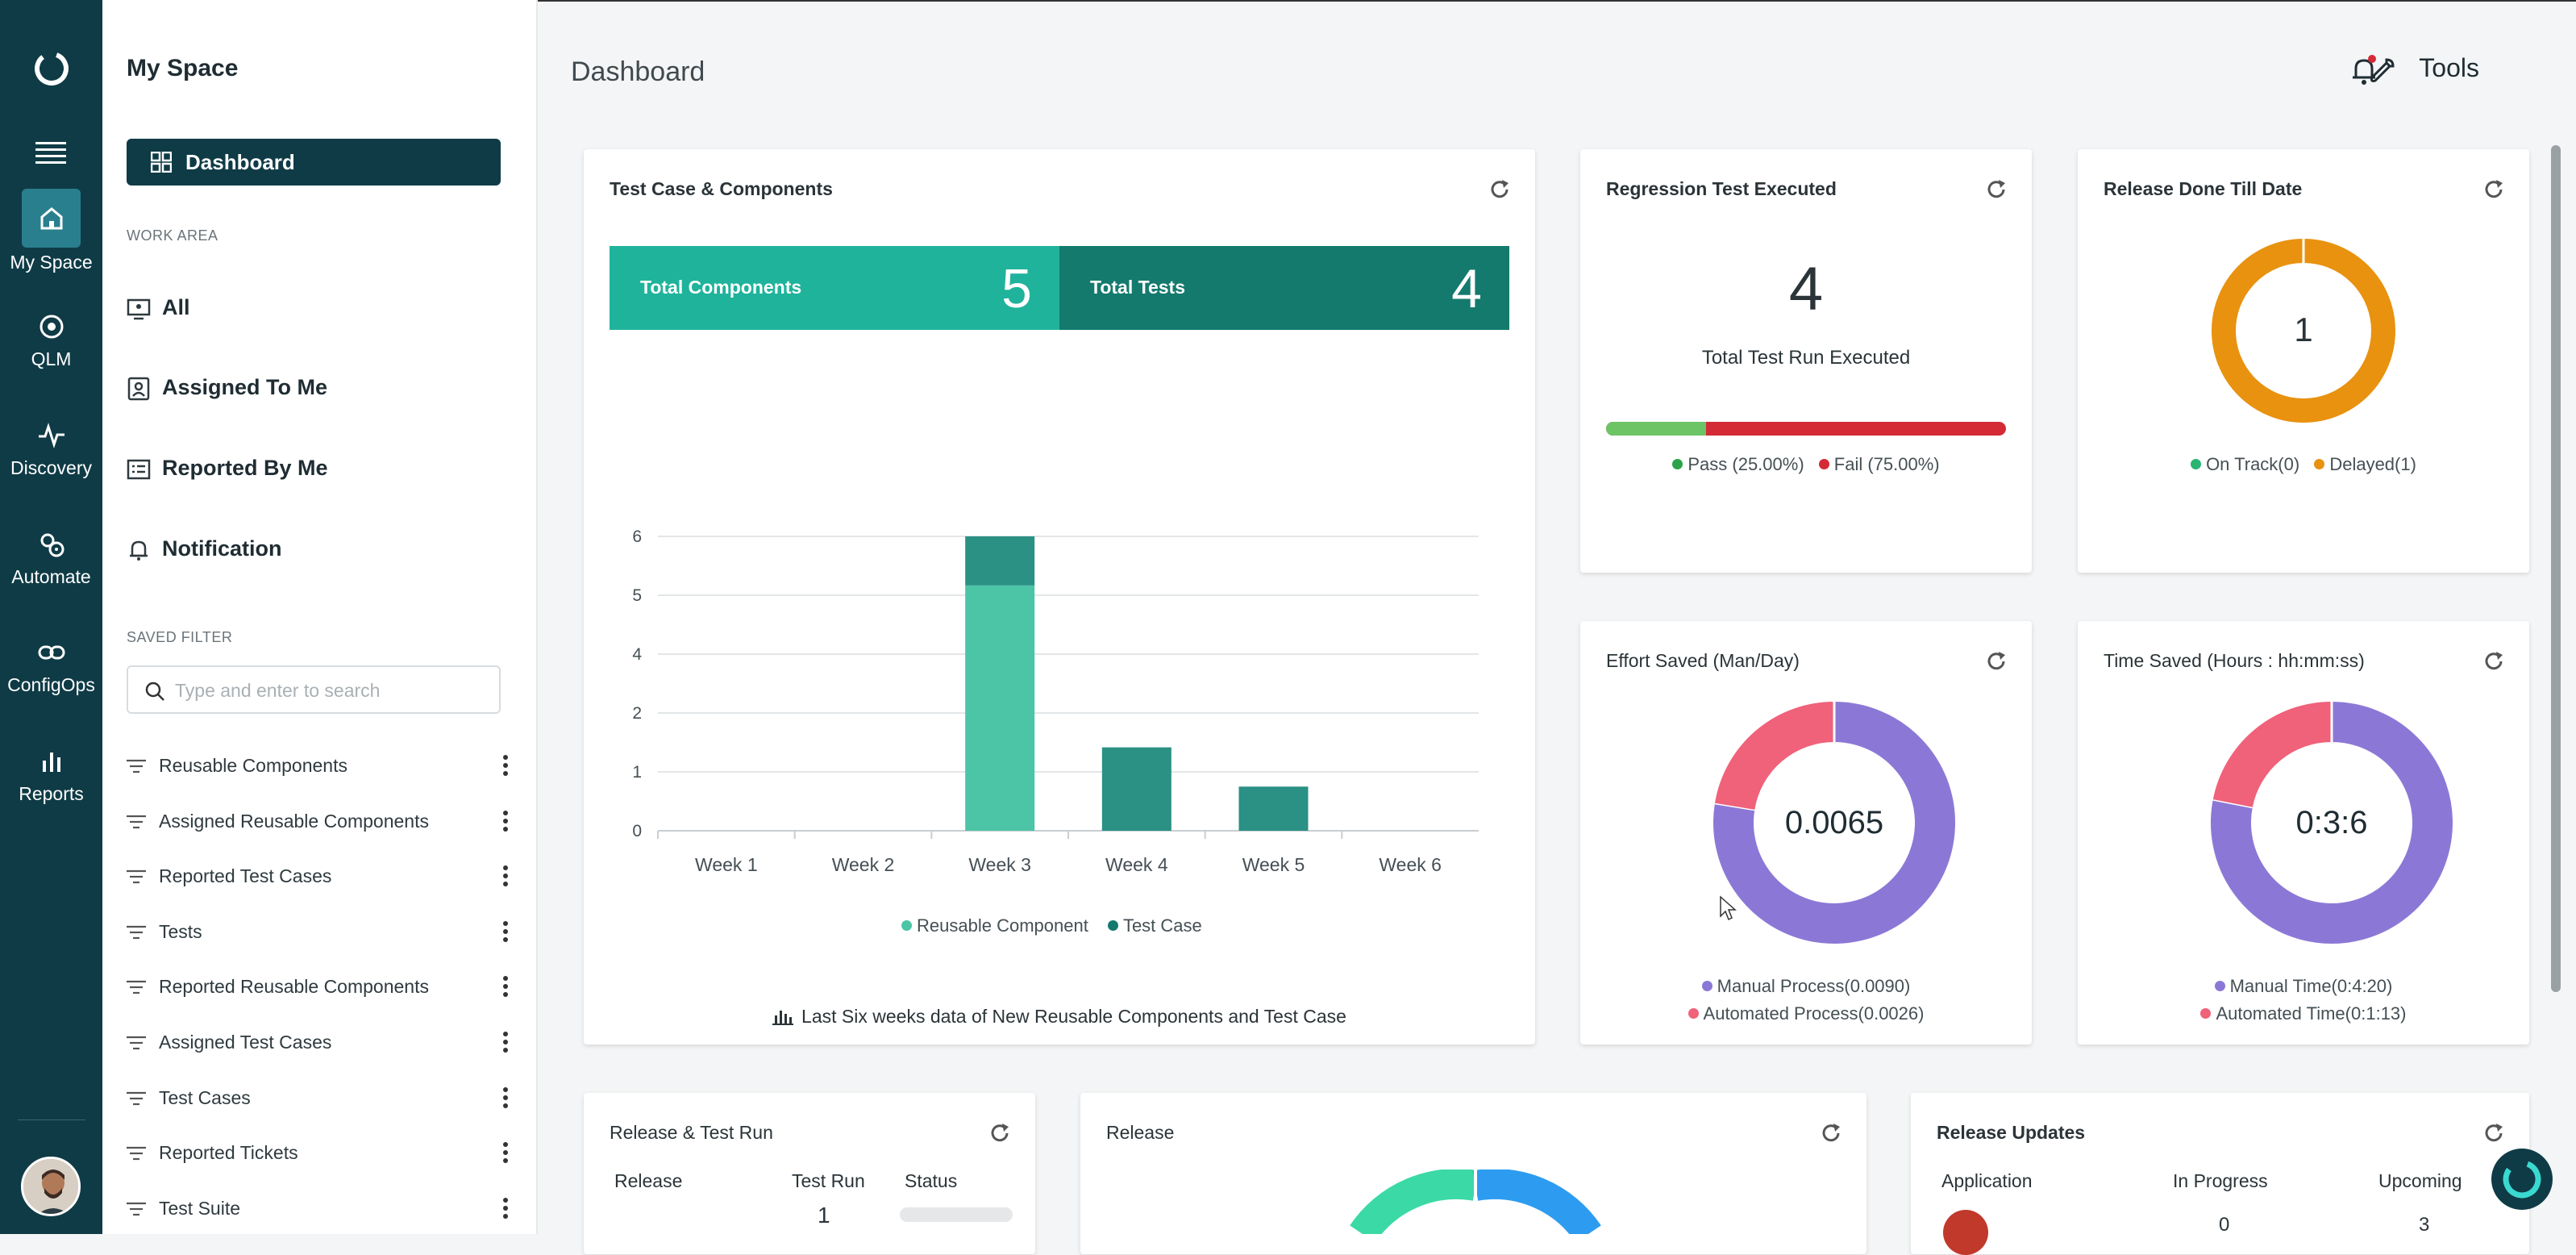 The image size is (2576, 1255). I want to click on filter-search-box, so click(314, 689).